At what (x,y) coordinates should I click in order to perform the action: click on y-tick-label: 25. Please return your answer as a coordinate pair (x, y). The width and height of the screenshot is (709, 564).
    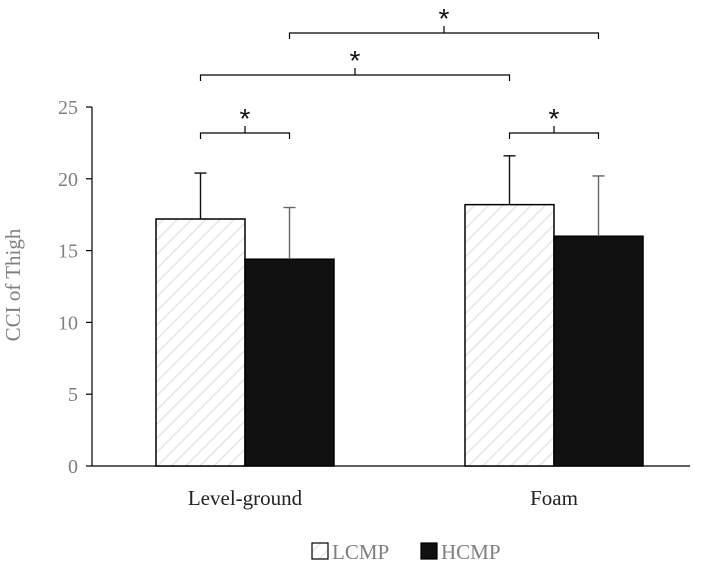
    Looking at the image, I should click on (68, 108).